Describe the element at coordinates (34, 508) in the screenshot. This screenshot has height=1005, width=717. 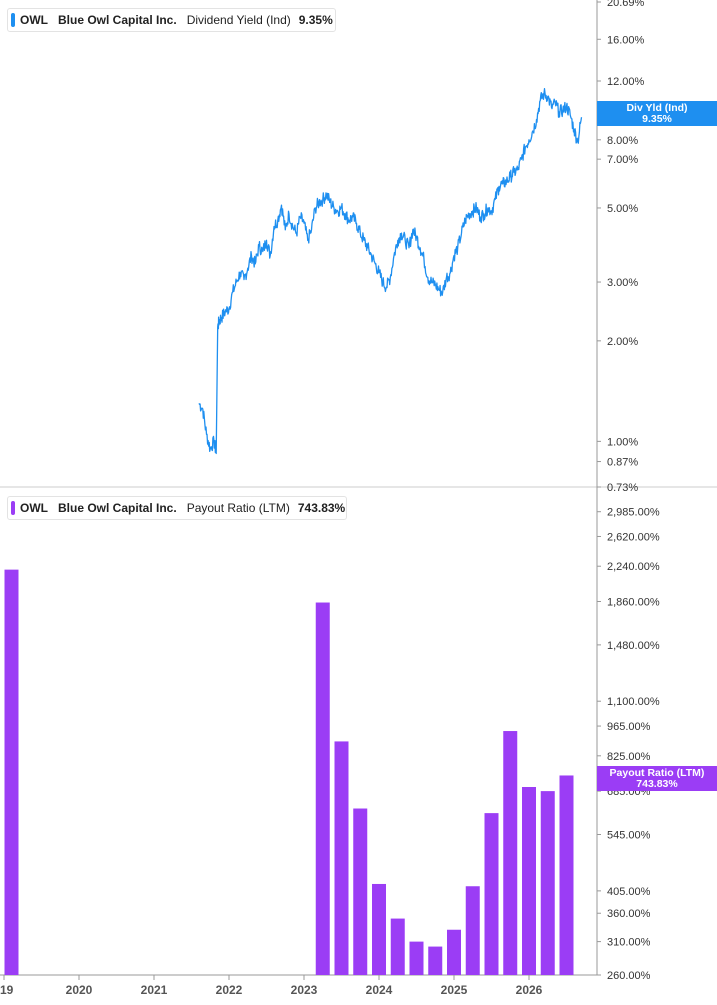
I see `bottom-legend-ticker: OWL` at that location.